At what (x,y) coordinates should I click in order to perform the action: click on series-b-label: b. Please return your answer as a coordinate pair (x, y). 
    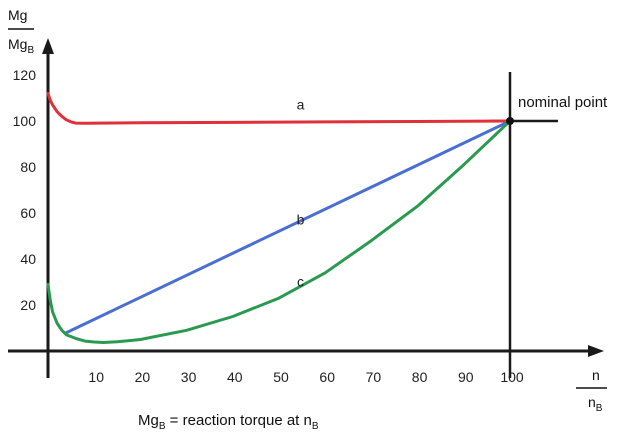
    Looking at the image, I should click on (301, 220).